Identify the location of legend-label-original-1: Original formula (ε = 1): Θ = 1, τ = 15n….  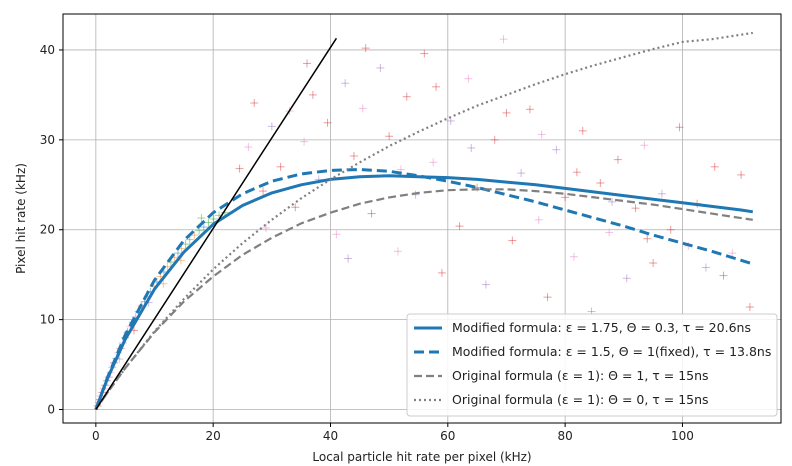
(580, 375).